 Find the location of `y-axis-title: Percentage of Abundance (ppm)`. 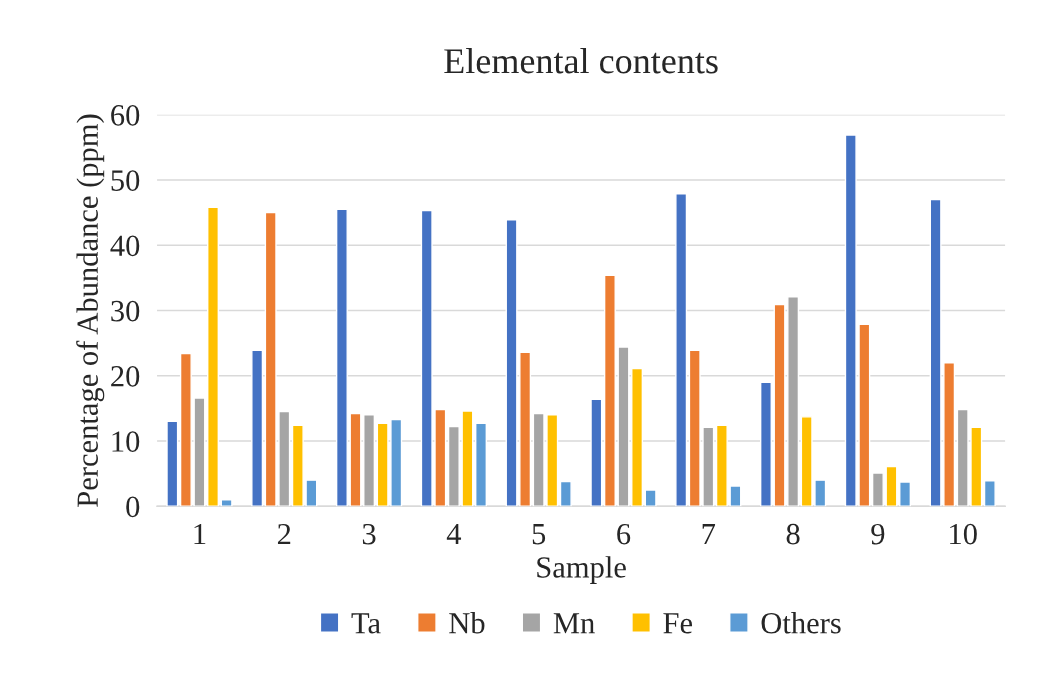

y-axis-title: Percentage of Abundance (ppm) is located at coordinates (90, 310).